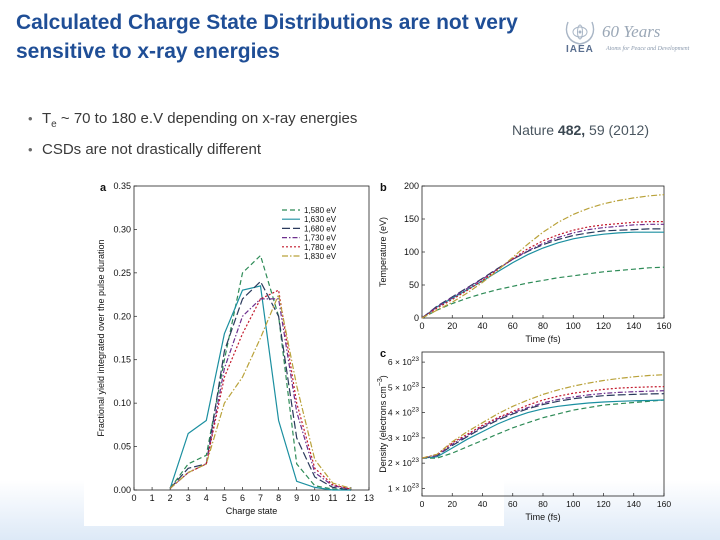  I want to click on x-tick-label: 5, so click(224, 498).